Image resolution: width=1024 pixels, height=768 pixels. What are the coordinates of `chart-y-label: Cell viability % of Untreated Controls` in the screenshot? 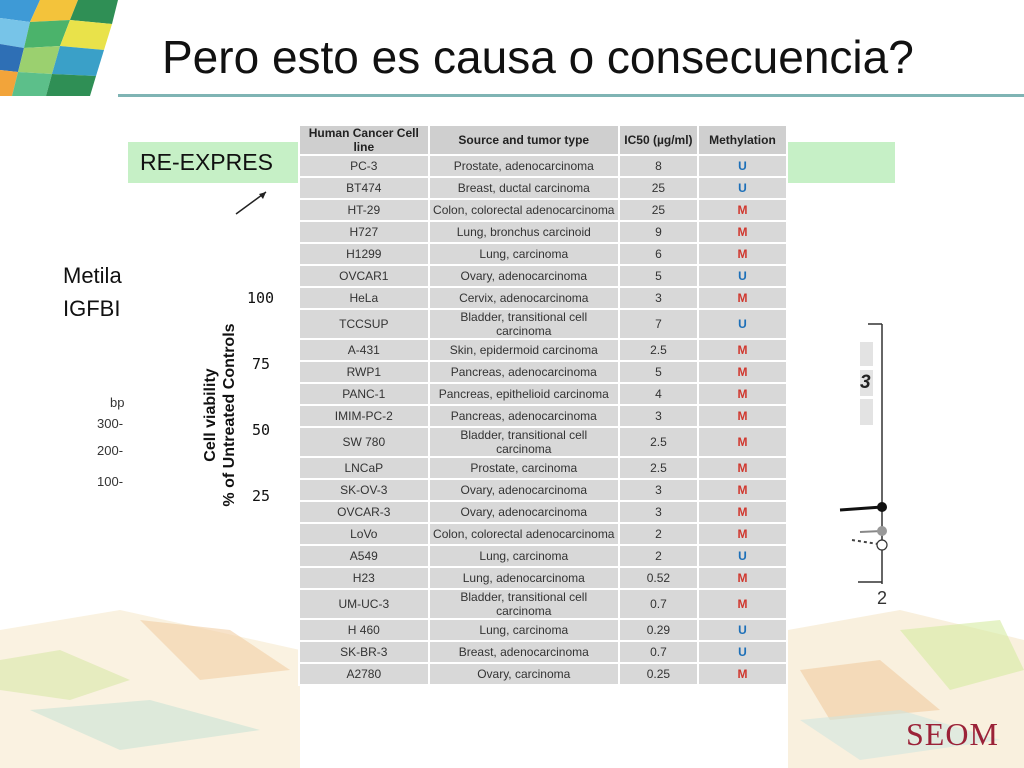 It's located at (220, 414).